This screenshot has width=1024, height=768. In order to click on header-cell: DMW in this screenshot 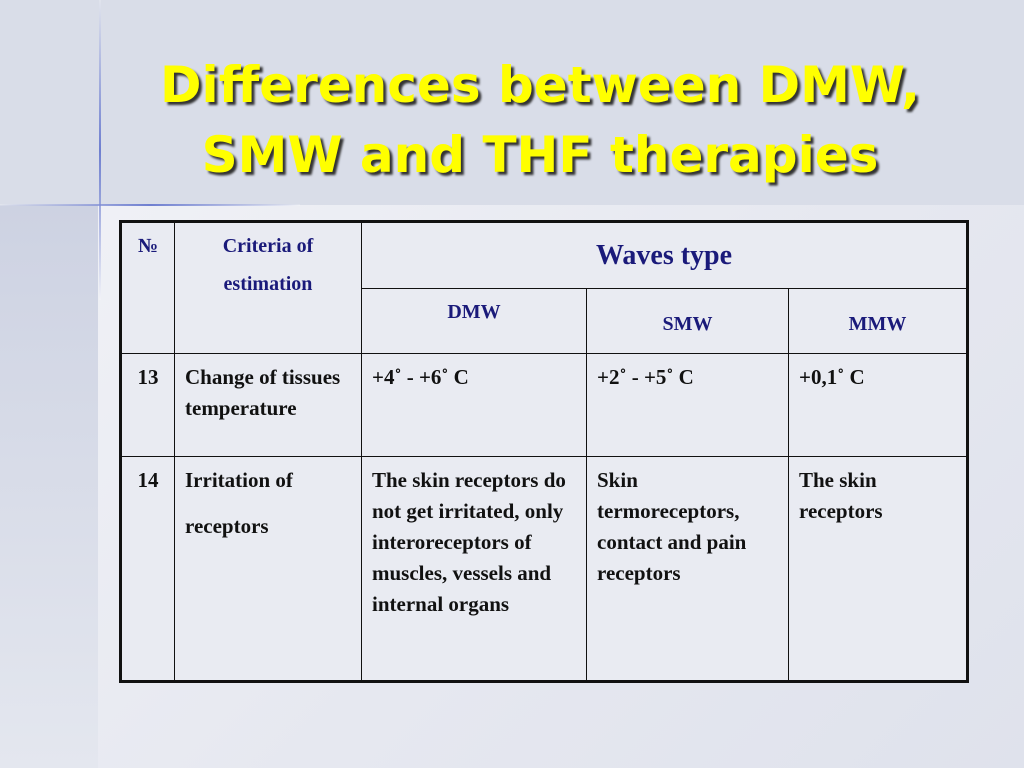, I will do `click(474, 321)`.